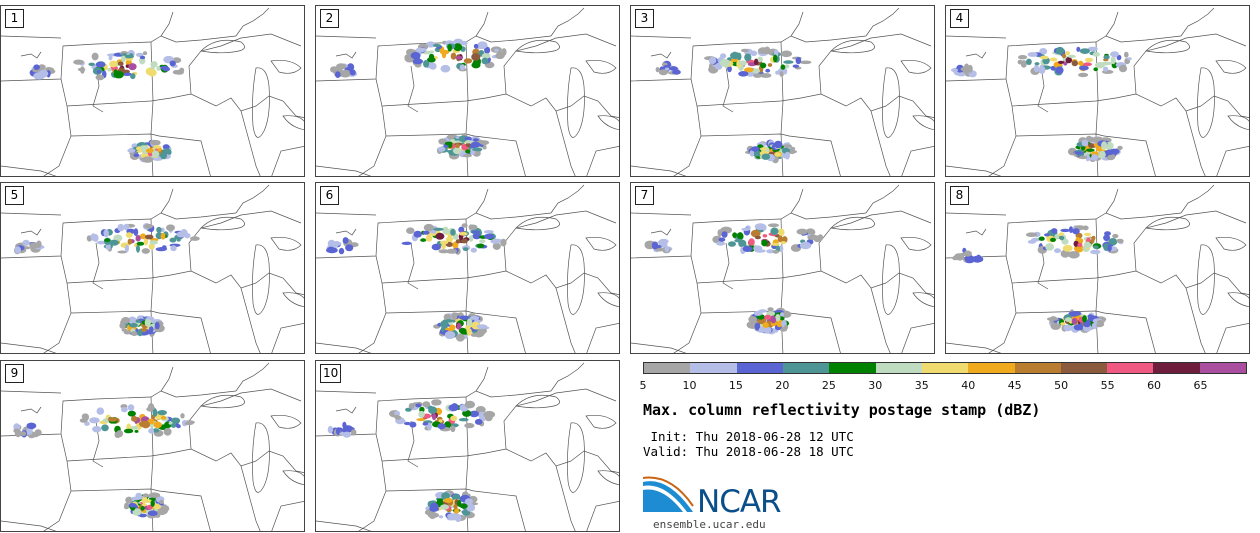 This screenshot has width=1260, height=533. Describe the element at coordinates (1061, 385) in the screenshot. I see `colorbar-tick: 50` at that location.